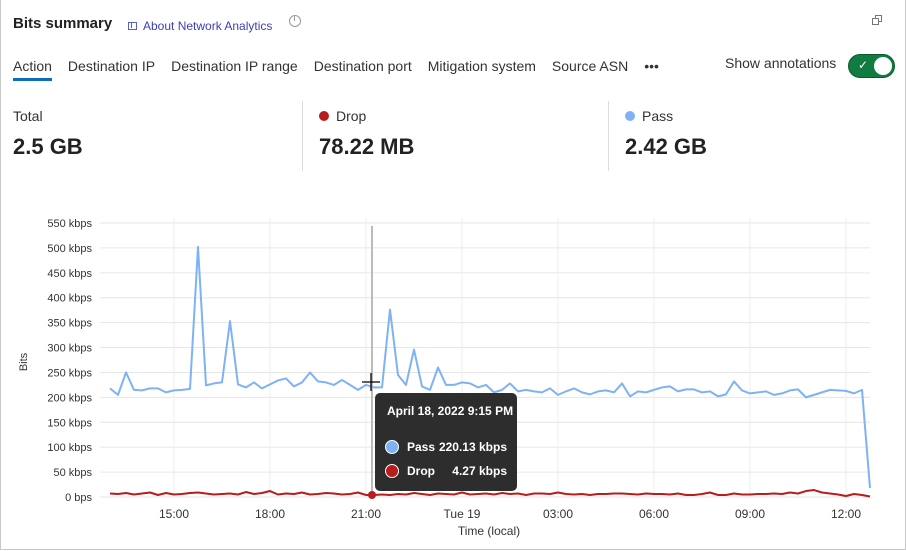 The width and height of the screenshot is (906, 551). What do you see at coordinates (69, 274) in the screenshot?
I see `y-tick-label: 450 kbps` at bounding box center [69, 274].